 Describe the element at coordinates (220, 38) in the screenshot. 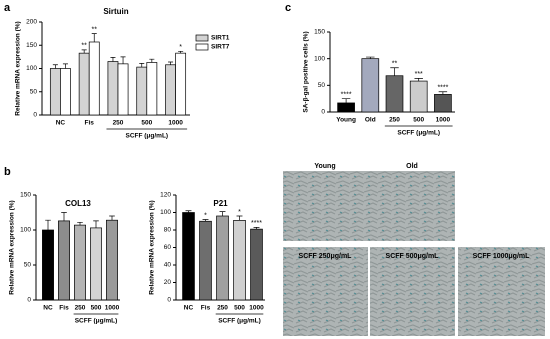

I see `legend-label: SIRT1` at that location.